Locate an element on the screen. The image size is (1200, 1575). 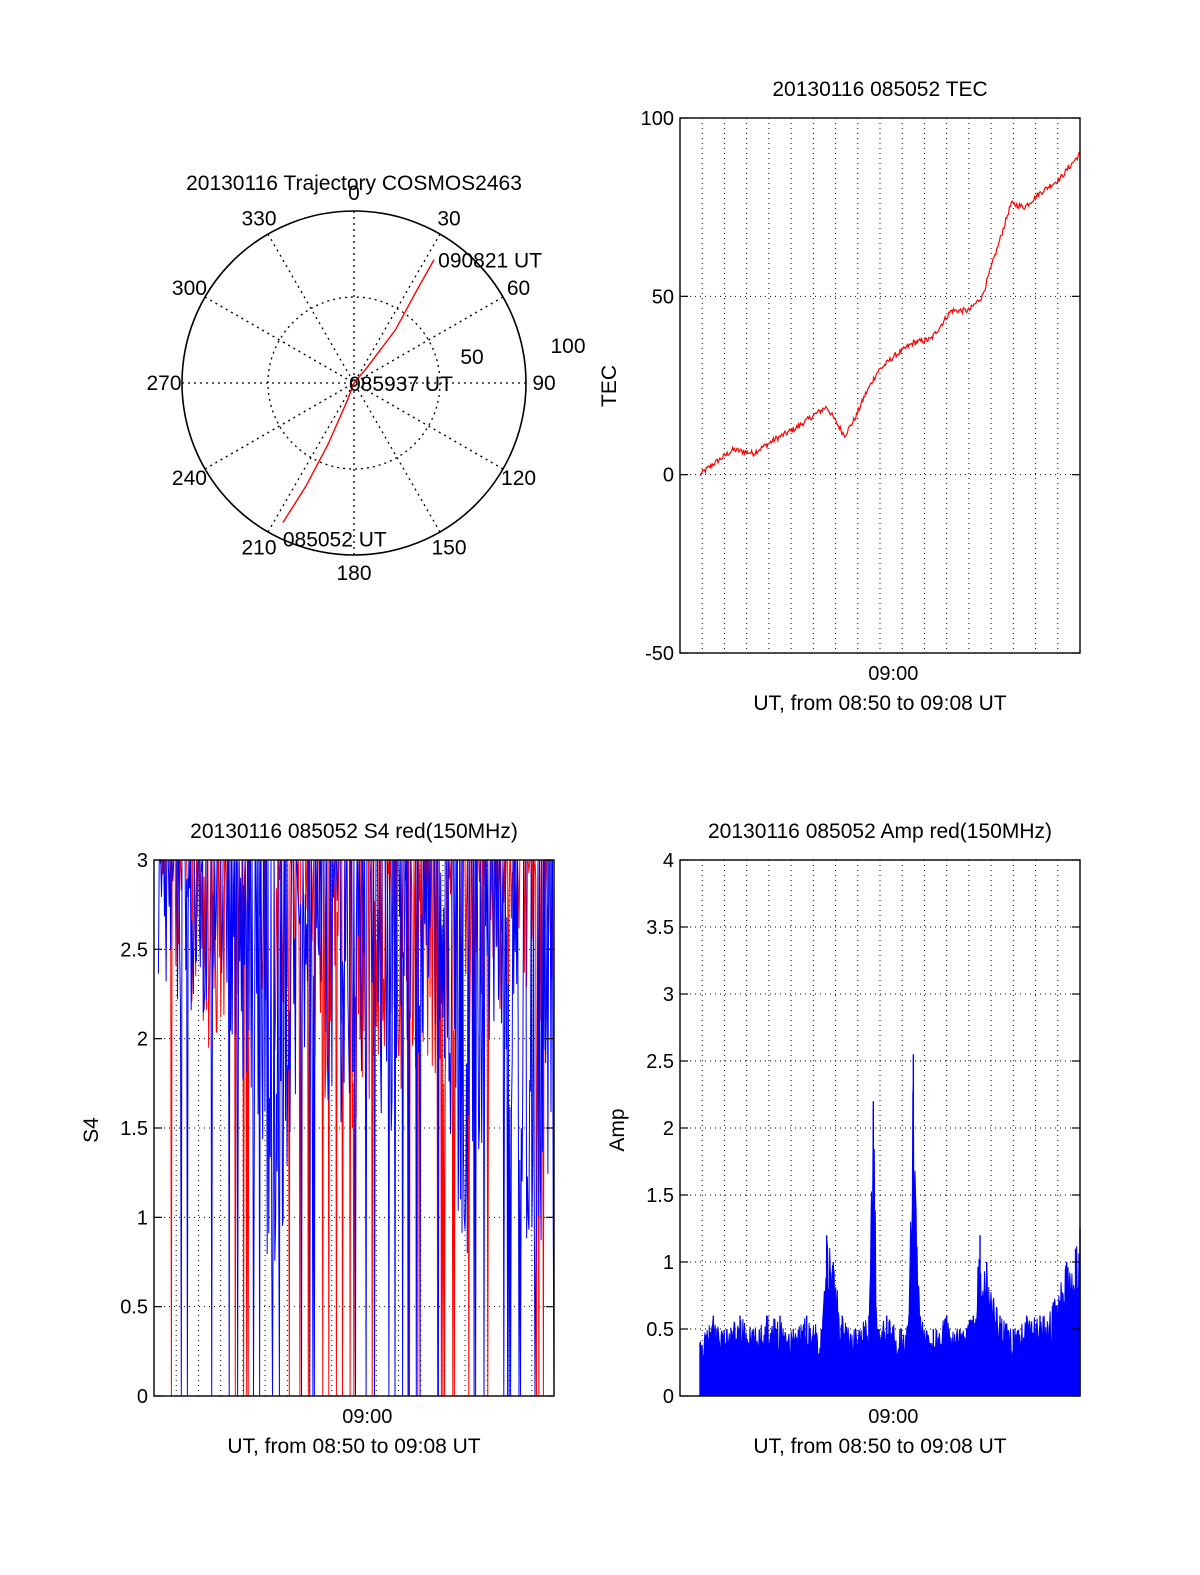
polar-azimuth-tick-label: 330 is located at coordinates (258, 218).